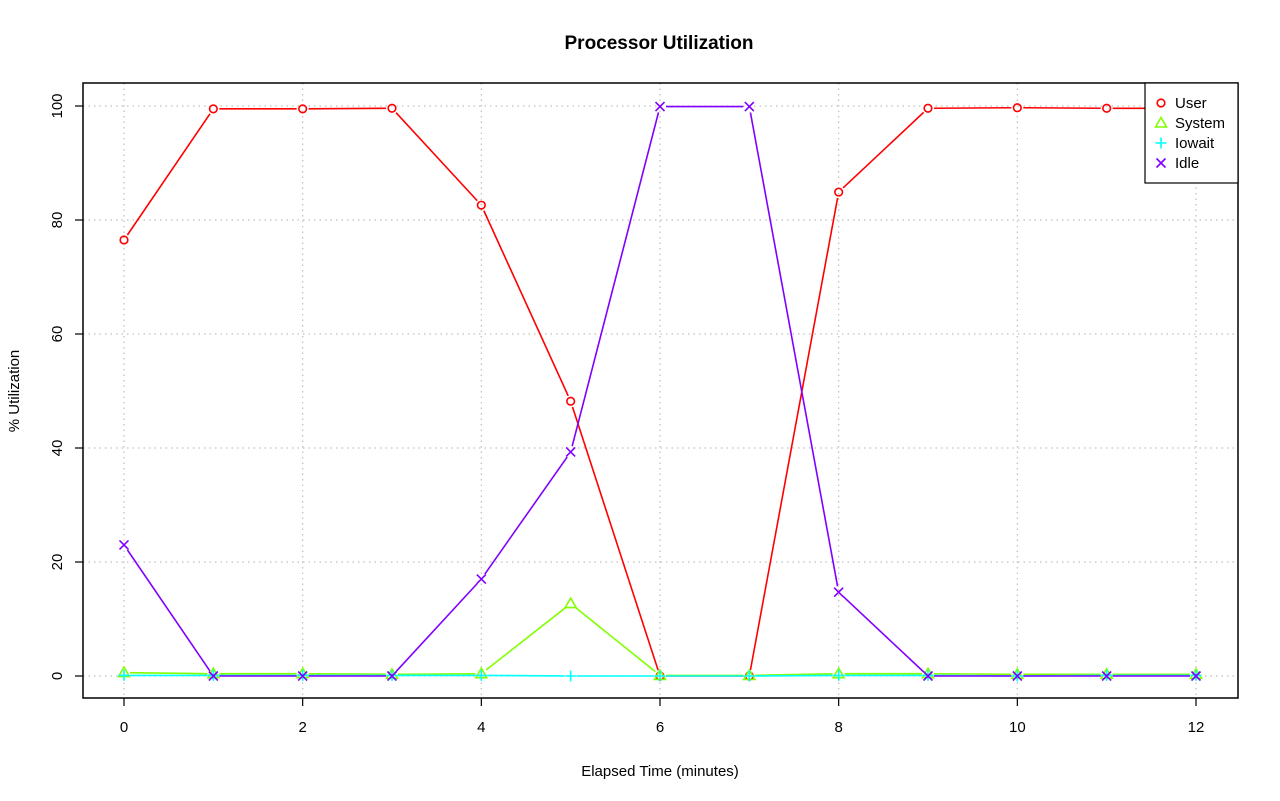 The height and width of the screenshot is (801, 1280). I want to click on x-tick-label: 10, so click(1017, 727).